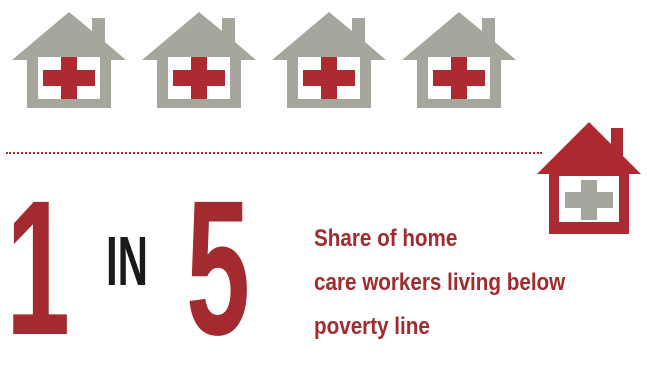 Image resolution: width=647 pixels, height=375 pixels. Describe the element at coordinates (274, 153) in the screenshot. I see `dotted-divider` at that location.